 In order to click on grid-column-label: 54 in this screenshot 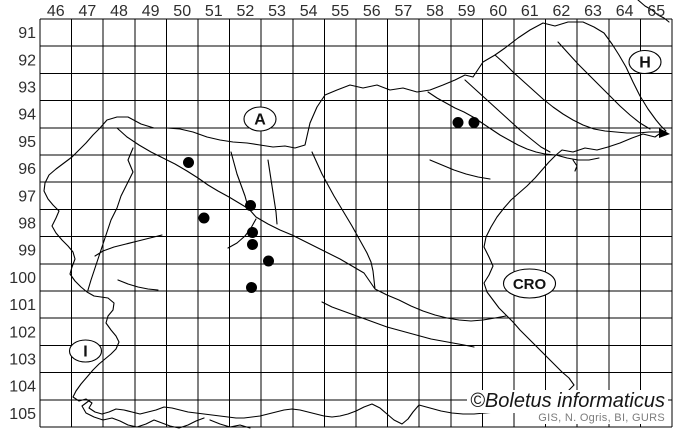, I will do `click(309, 11)`.